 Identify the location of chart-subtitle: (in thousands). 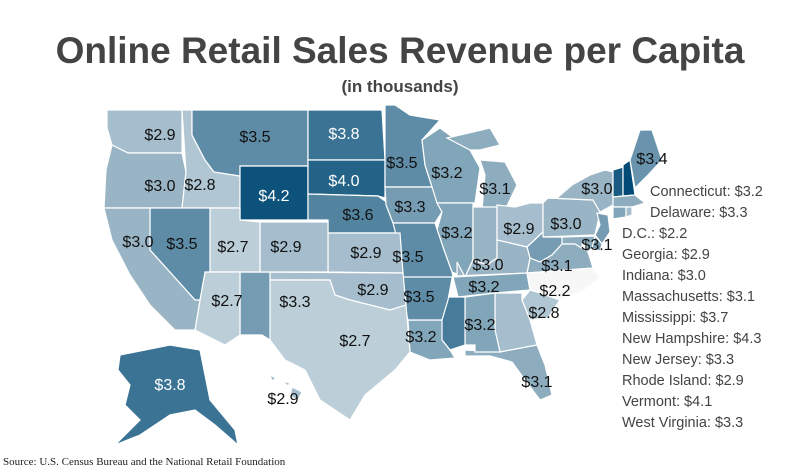
(400, 86).